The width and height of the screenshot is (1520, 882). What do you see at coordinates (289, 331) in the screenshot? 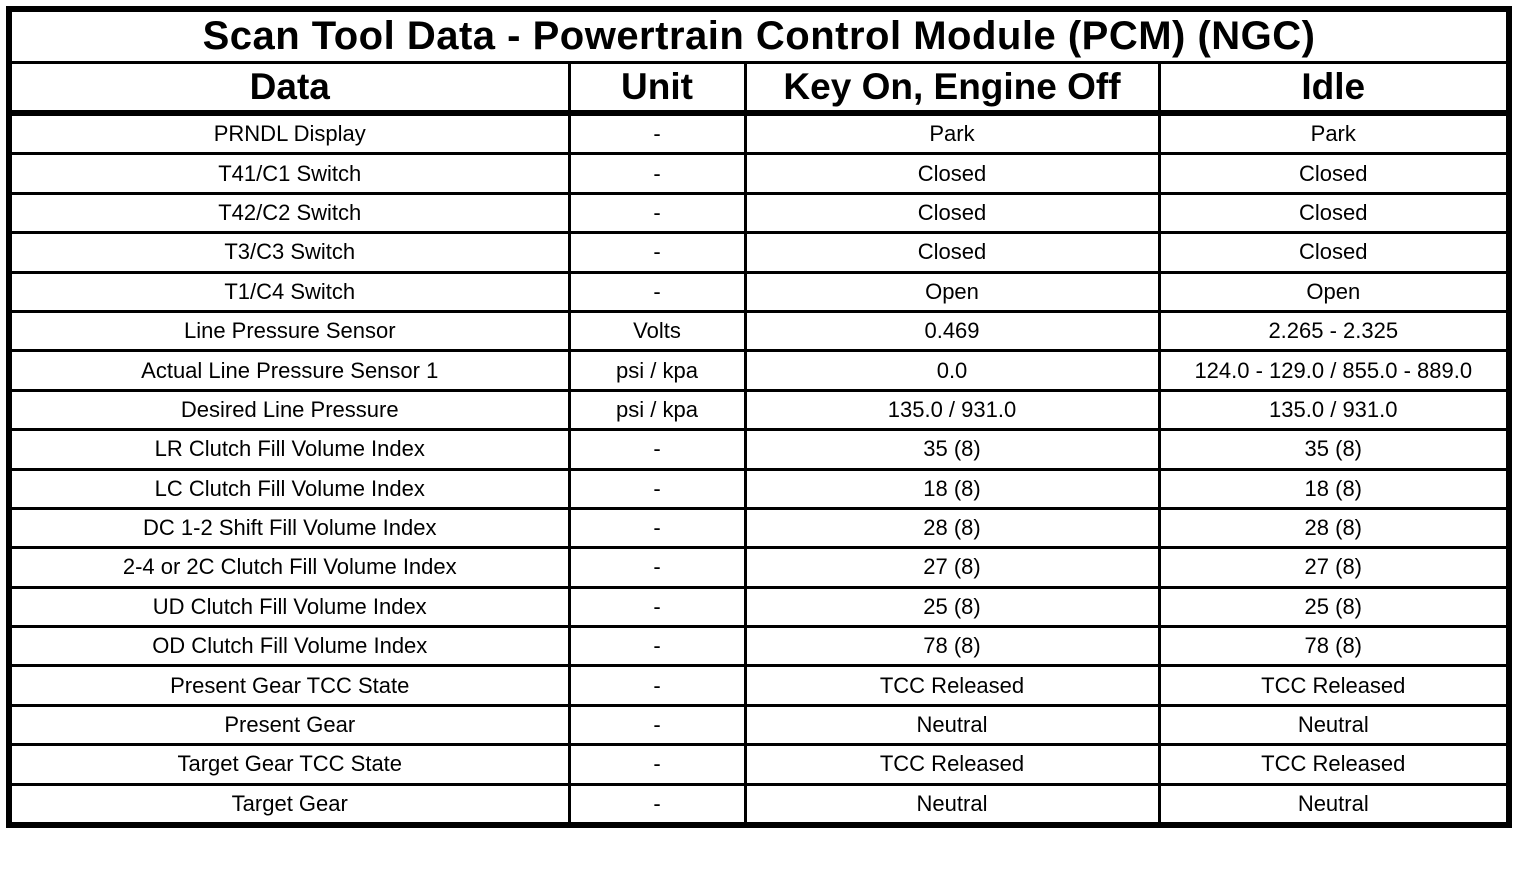
I see `cell-data: Line Pressure Sensor` at bounding box center [289, 331].